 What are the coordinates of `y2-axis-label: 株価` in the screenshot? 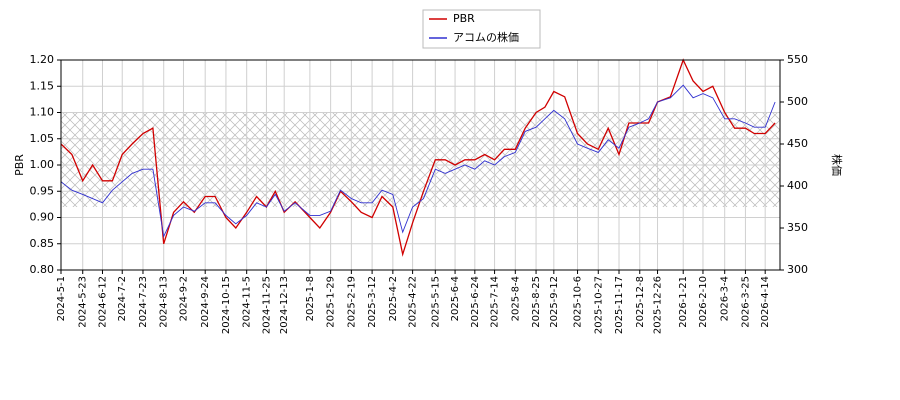 It's located at (837, 165).